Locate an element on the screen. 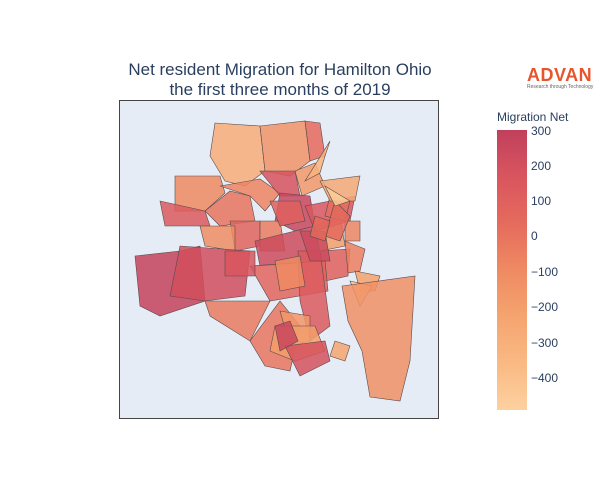  colorbar-title: Migration Net is located at coordinates (533, 117).